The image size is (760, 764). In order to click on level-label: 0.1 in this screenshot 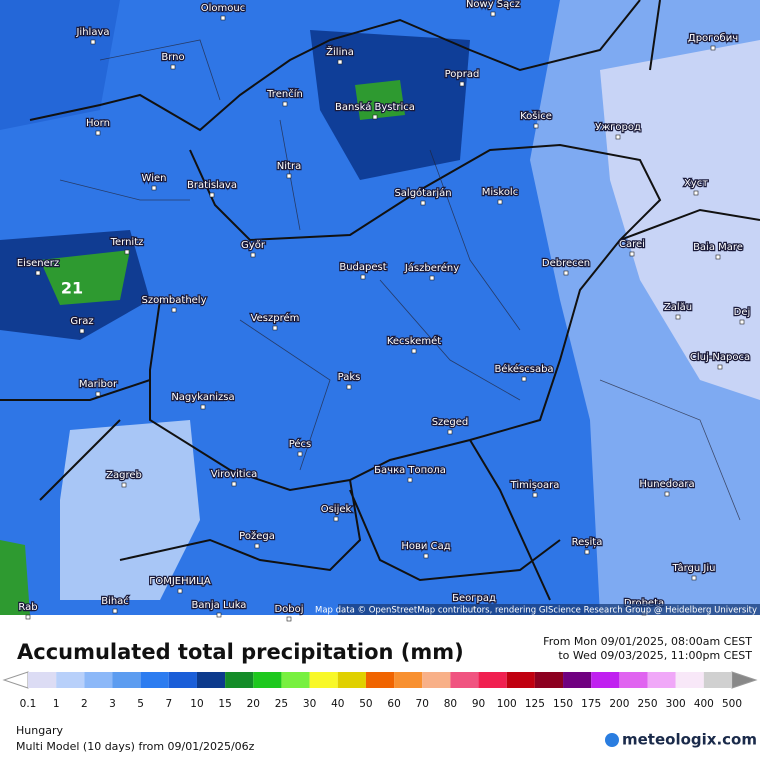, I will do `click(28, 704)`.